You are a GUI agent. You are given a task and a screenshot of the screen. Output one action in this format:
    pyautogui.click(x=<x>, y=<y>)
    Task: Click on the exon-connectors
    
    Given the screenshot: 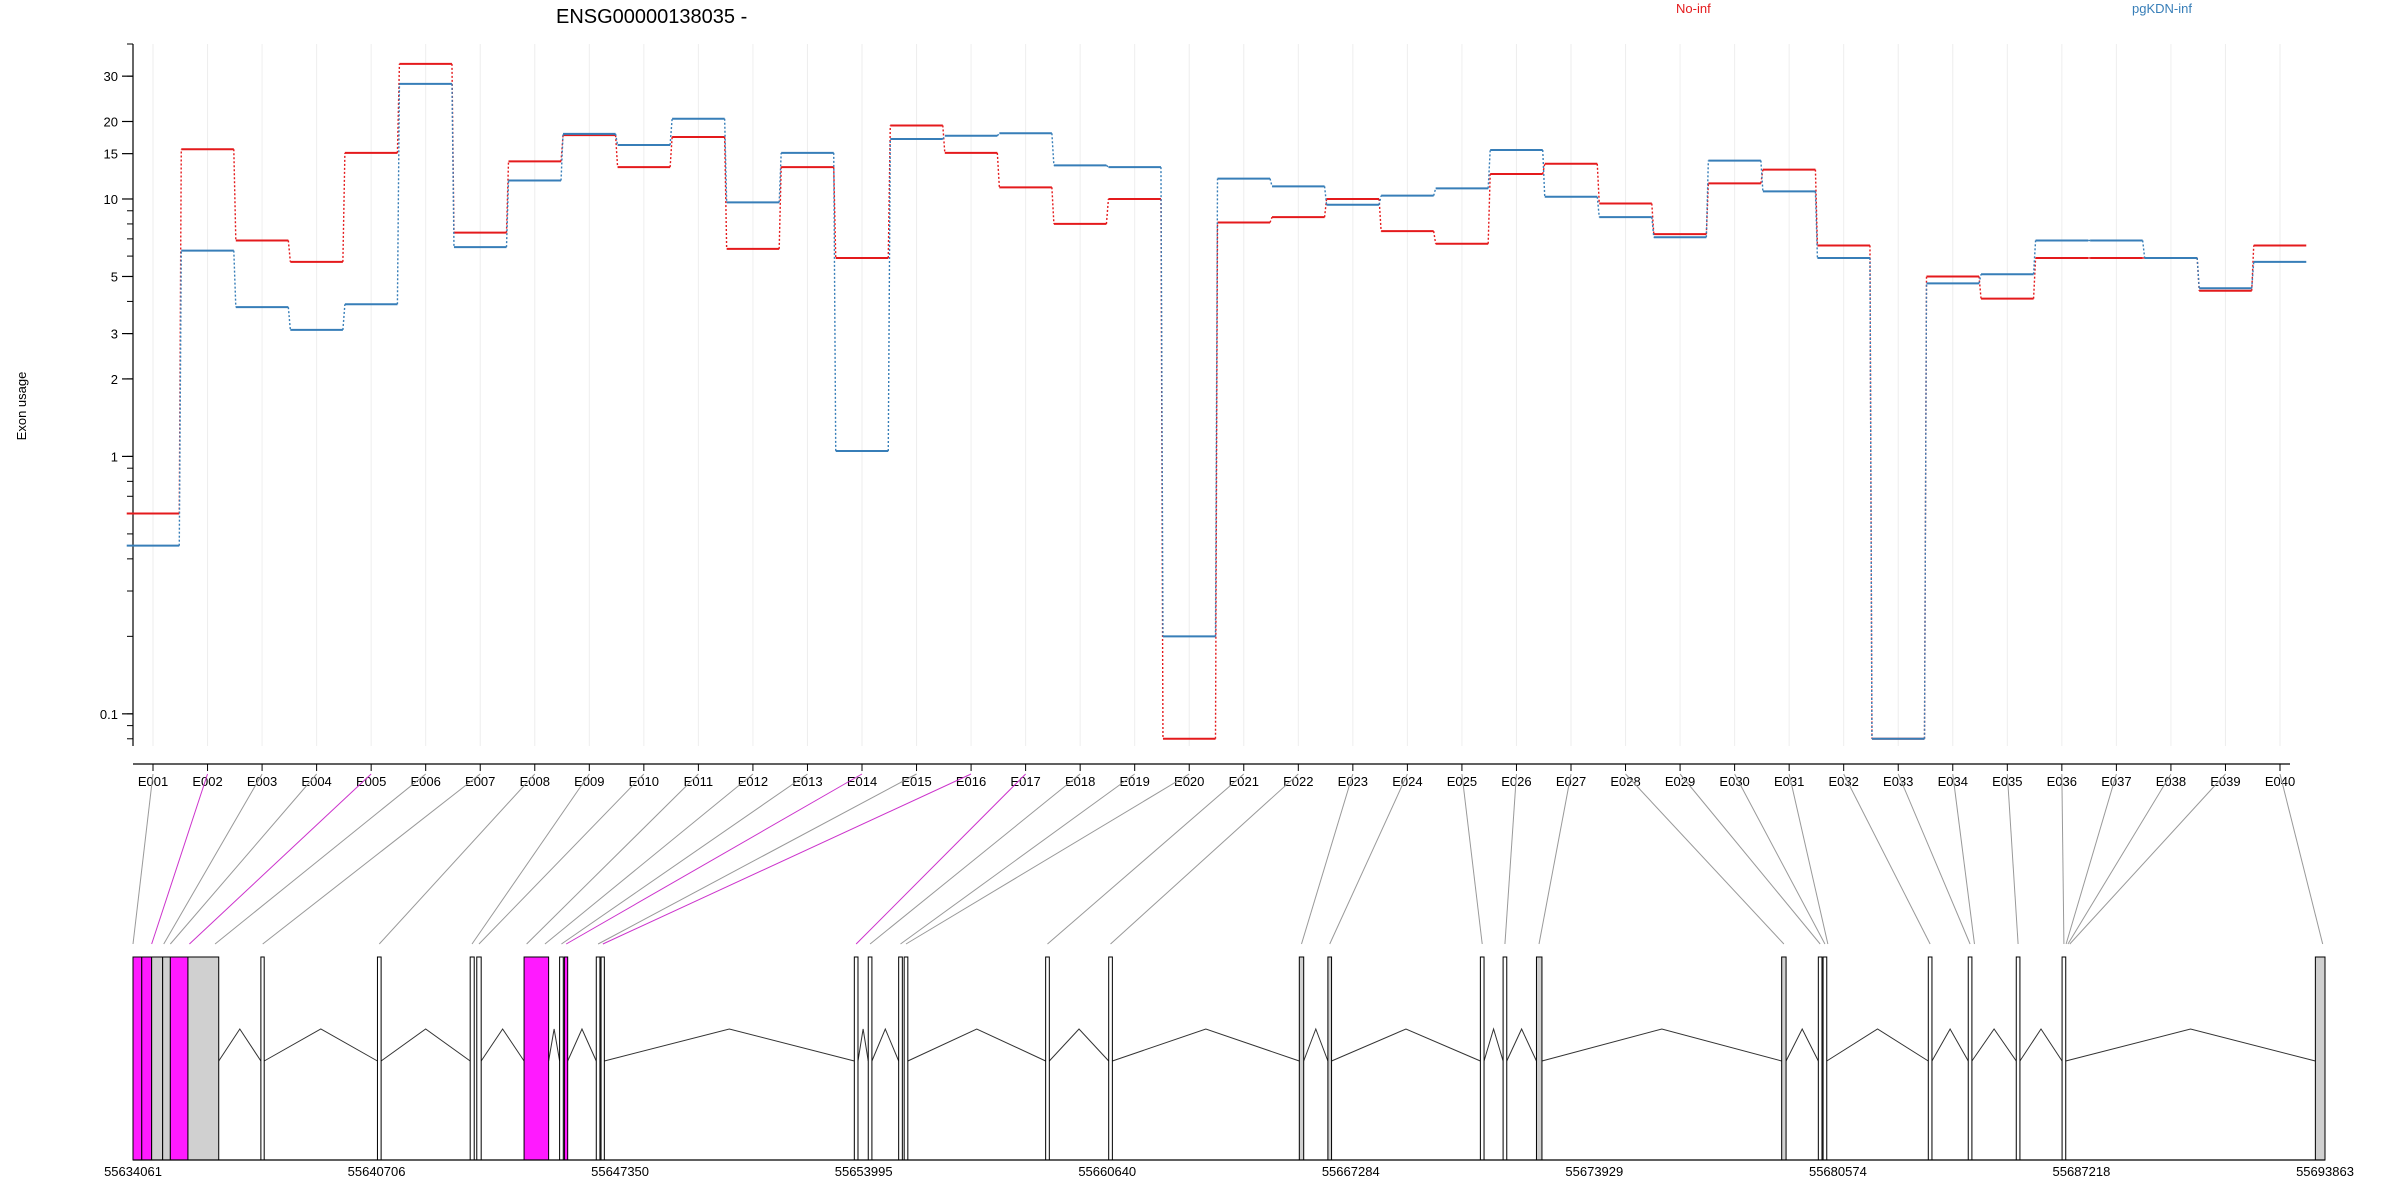 What is the action you would take?
    pyautogui.click(x=1228, y=859)
    